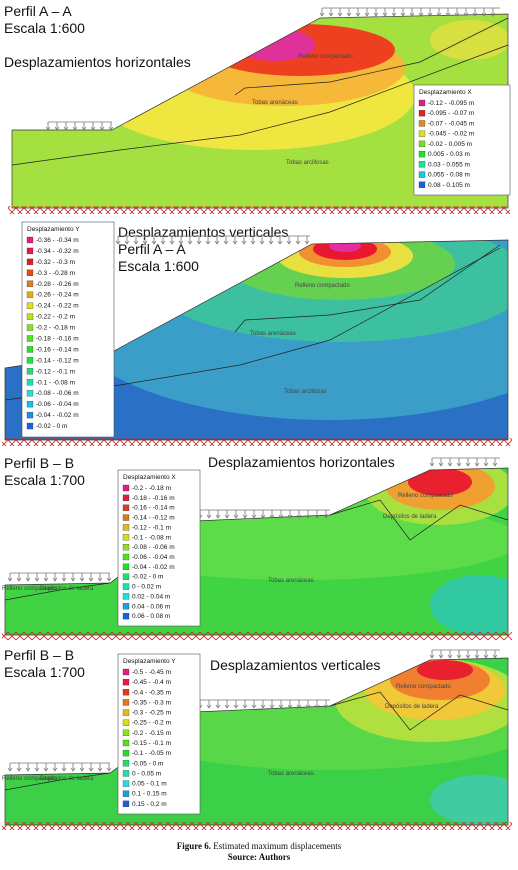  What do you see at coordinates (151, 616) in the screenshot?
I see `legend-label: 0.06 - 0.08 m` at bounding box center [151, 616].